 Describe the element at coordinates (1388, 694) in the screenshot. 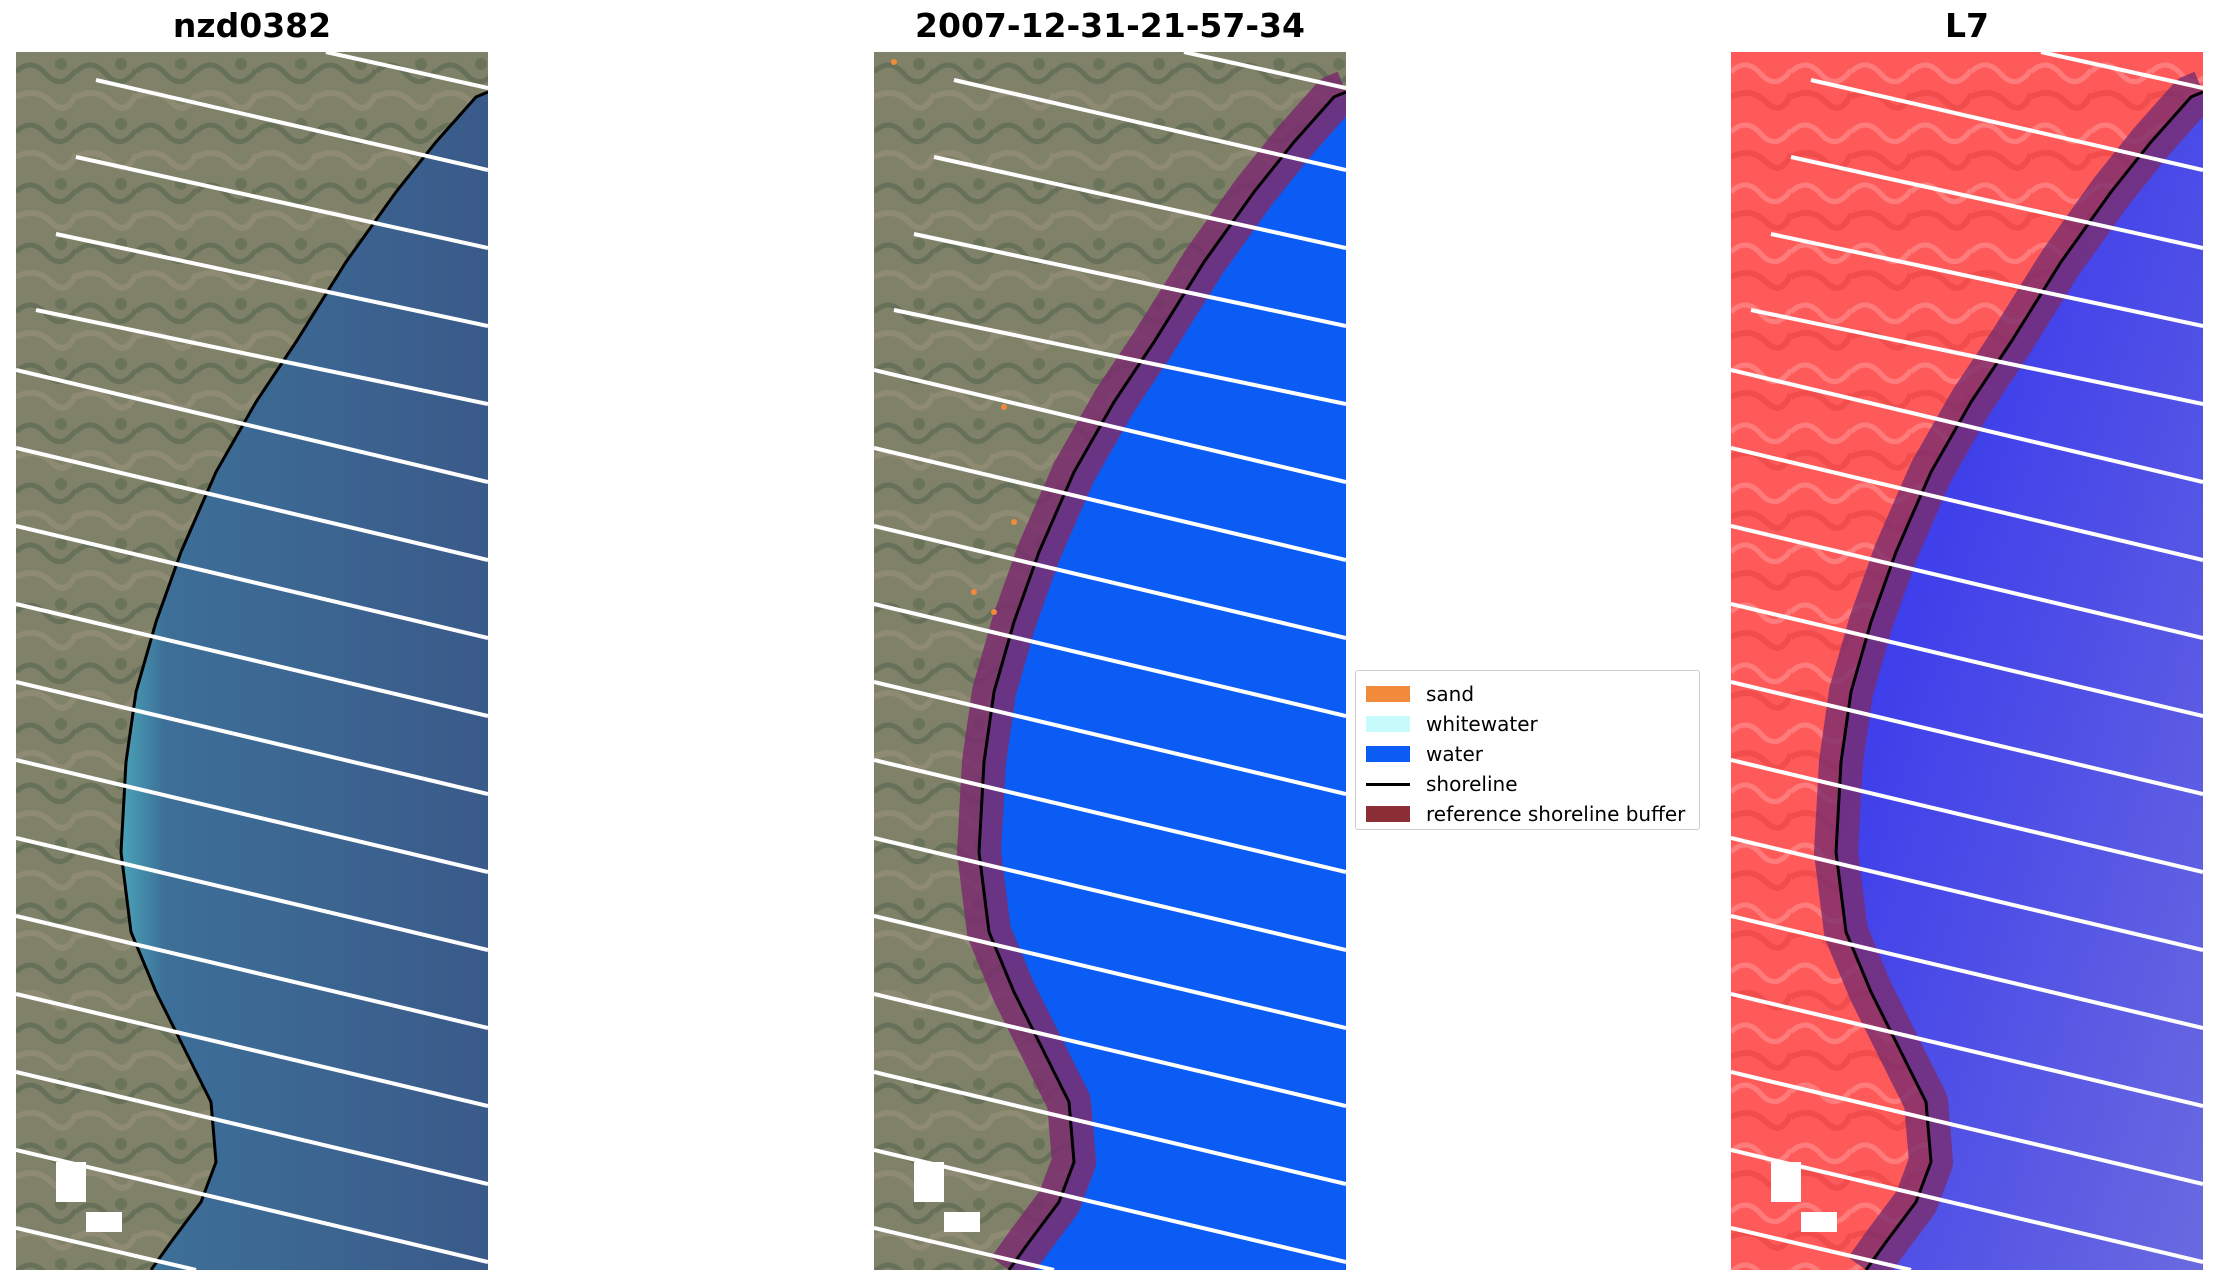

I see `sand-swatch` at that location.